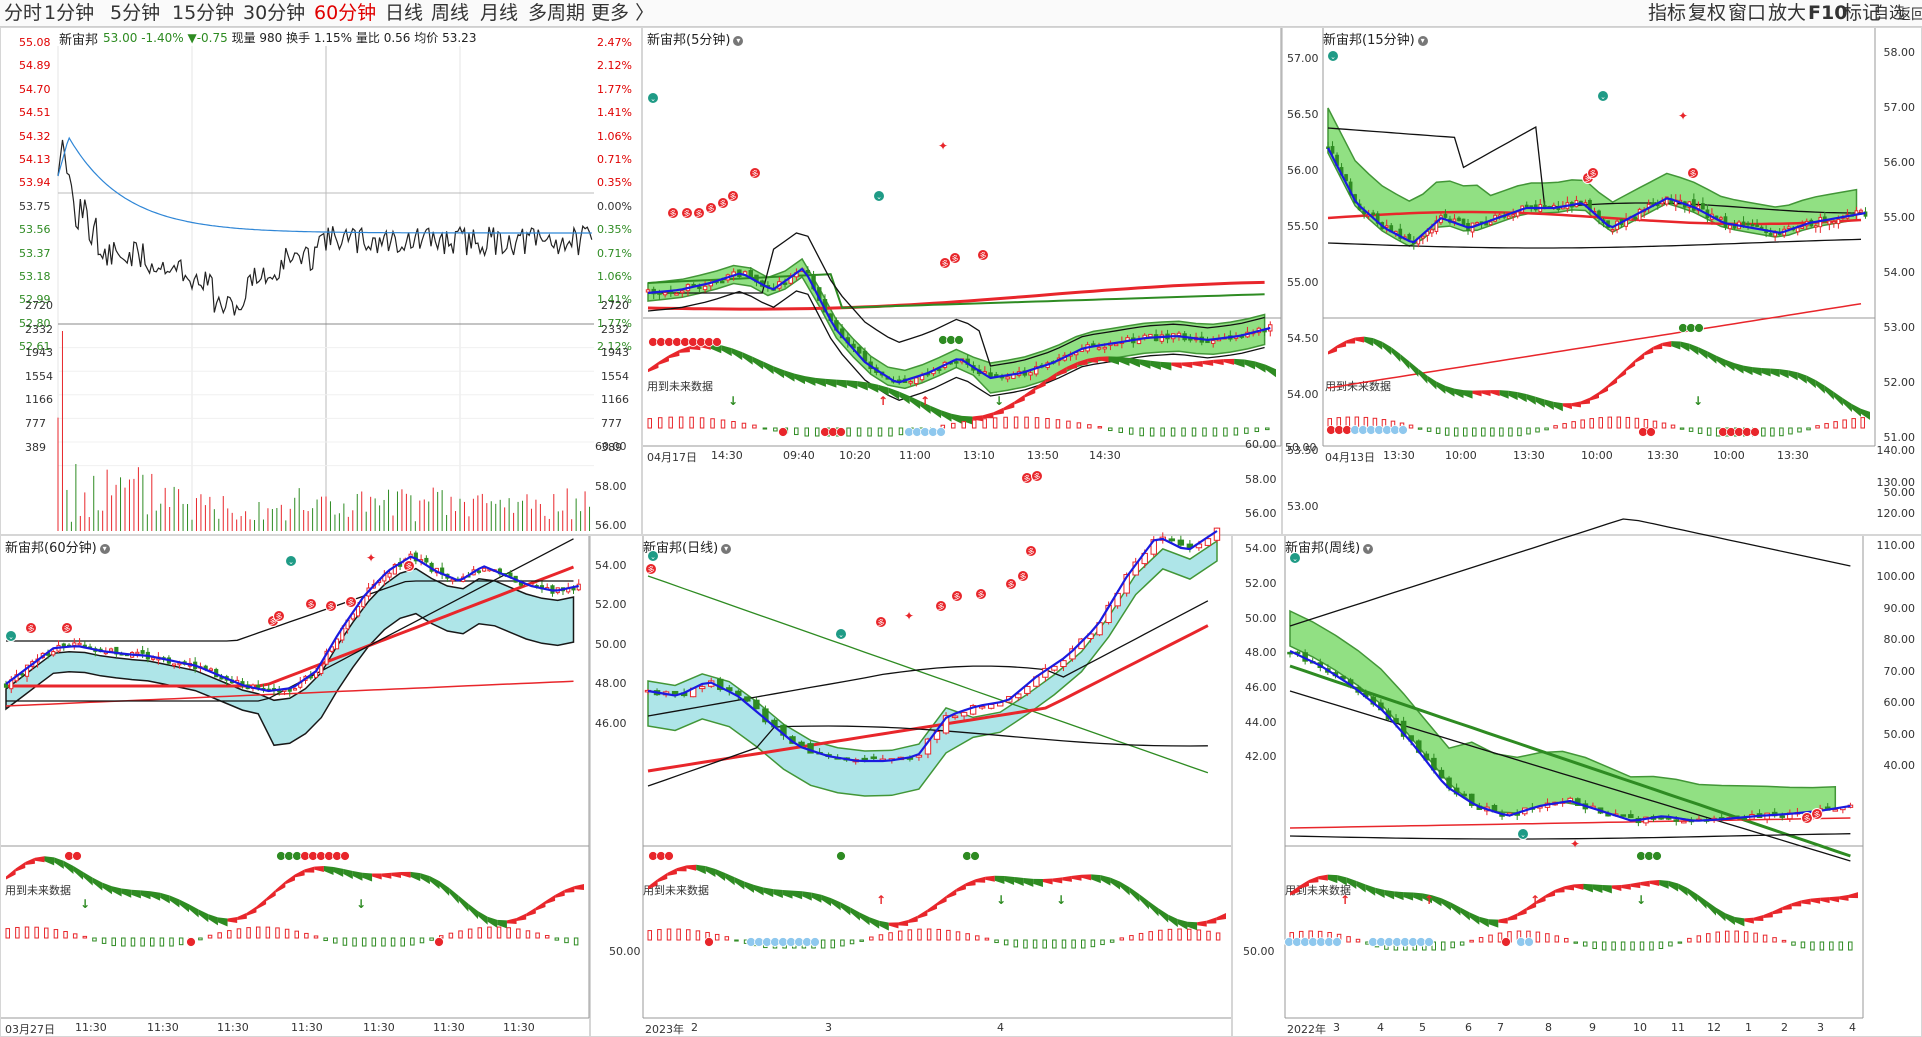  What do you see at coordinates (1303, 58) in the screenshot?
I see `price-axis-left-tick: 57.00` at bounding box center [1303, 58].